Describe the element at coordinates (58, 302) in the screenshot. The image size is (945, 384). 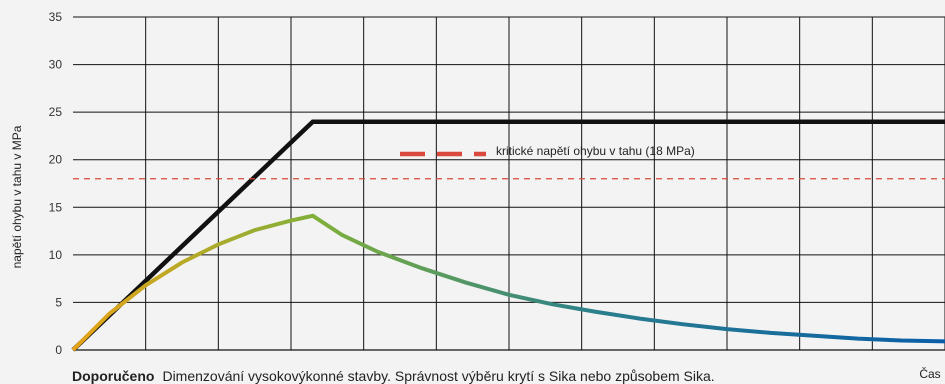
I see `y-tick-label: 5` at that location.